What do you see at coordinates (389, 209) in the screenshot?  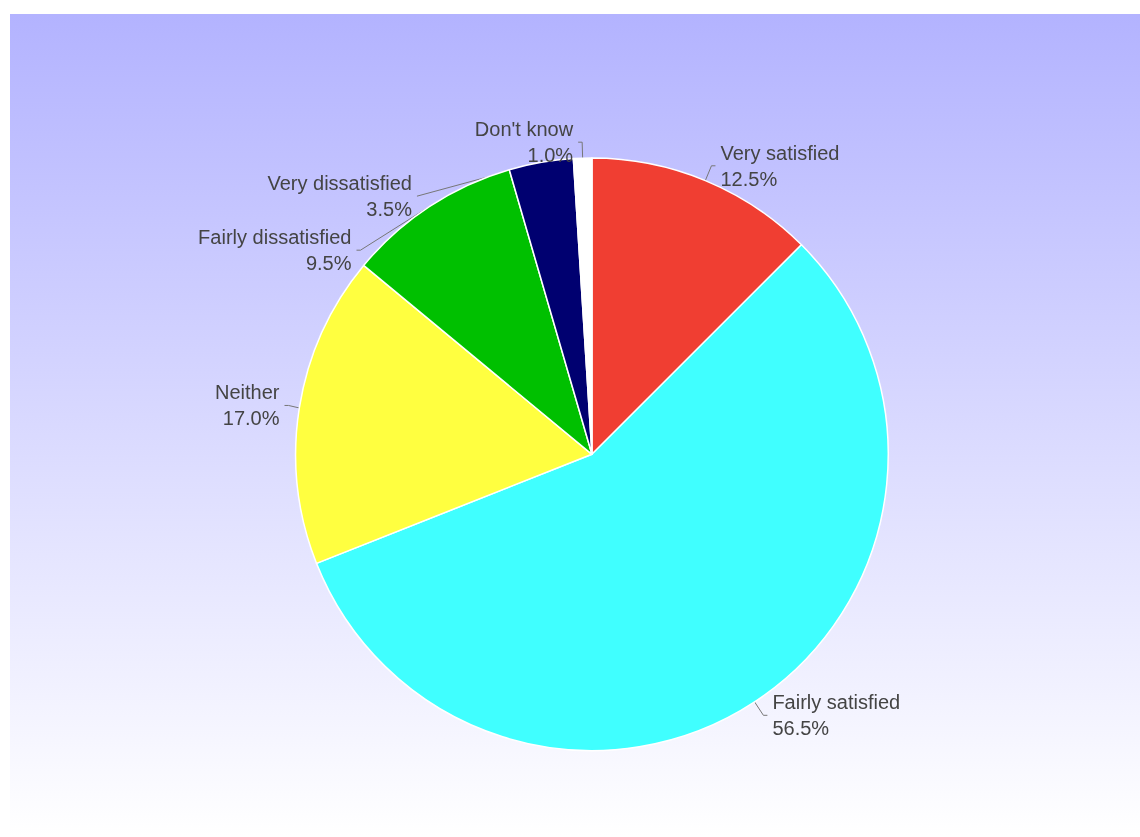 I see `data-label: 3.5%` at bounding box center [389, 209].